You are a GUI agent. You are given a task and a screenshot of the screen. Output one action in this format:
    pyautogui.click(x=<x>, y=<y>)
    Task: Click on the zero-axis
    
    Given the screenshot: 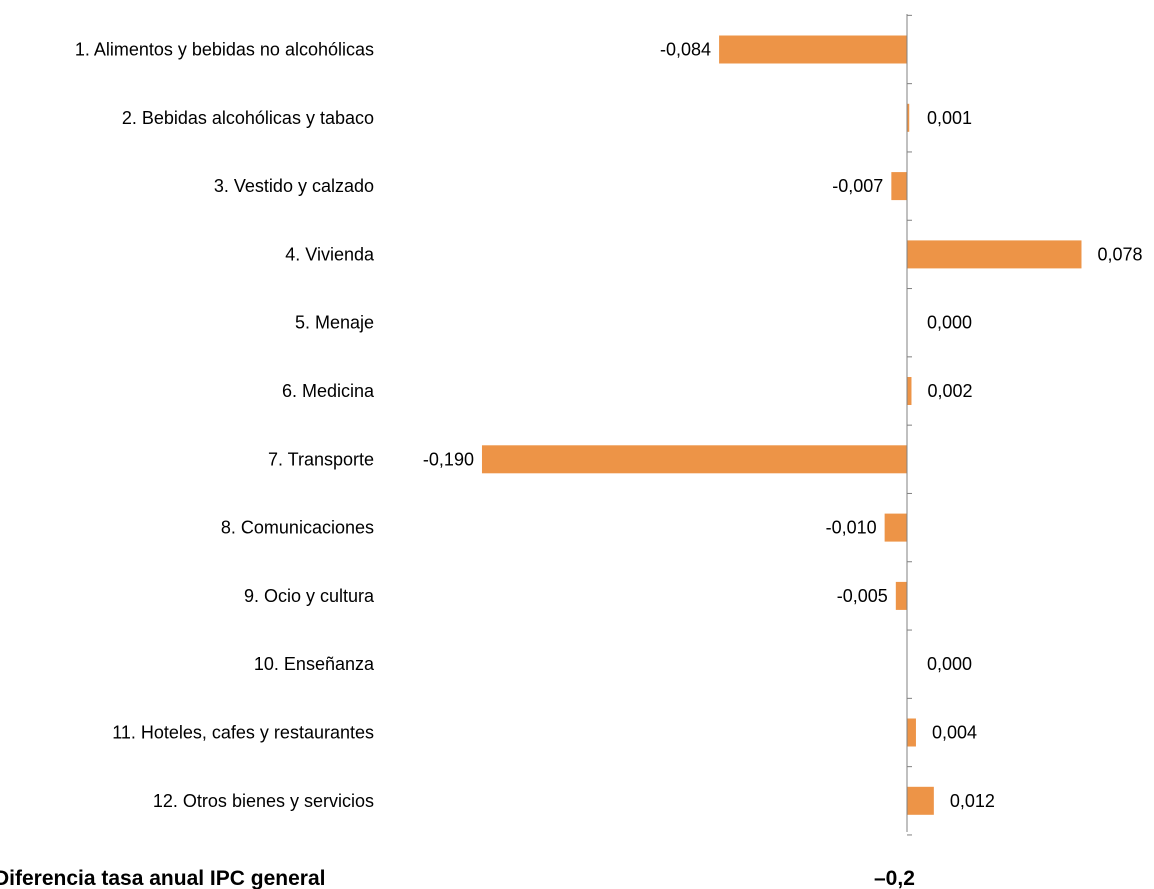 What is the action you would take?
    pyautogui.click(x=909, y=425)
    